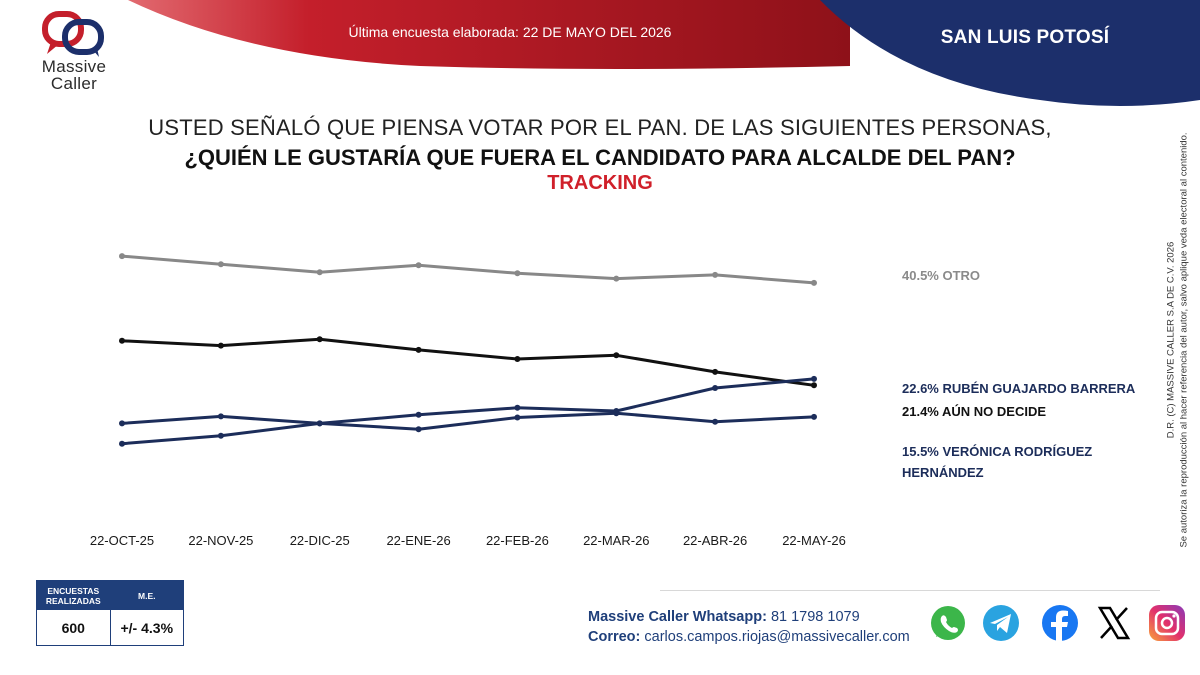 Image resolution: width=1200 pixels, height=675 pixels. I want to click on x-tick-label: 22-OCT-25, so click(122, 540).